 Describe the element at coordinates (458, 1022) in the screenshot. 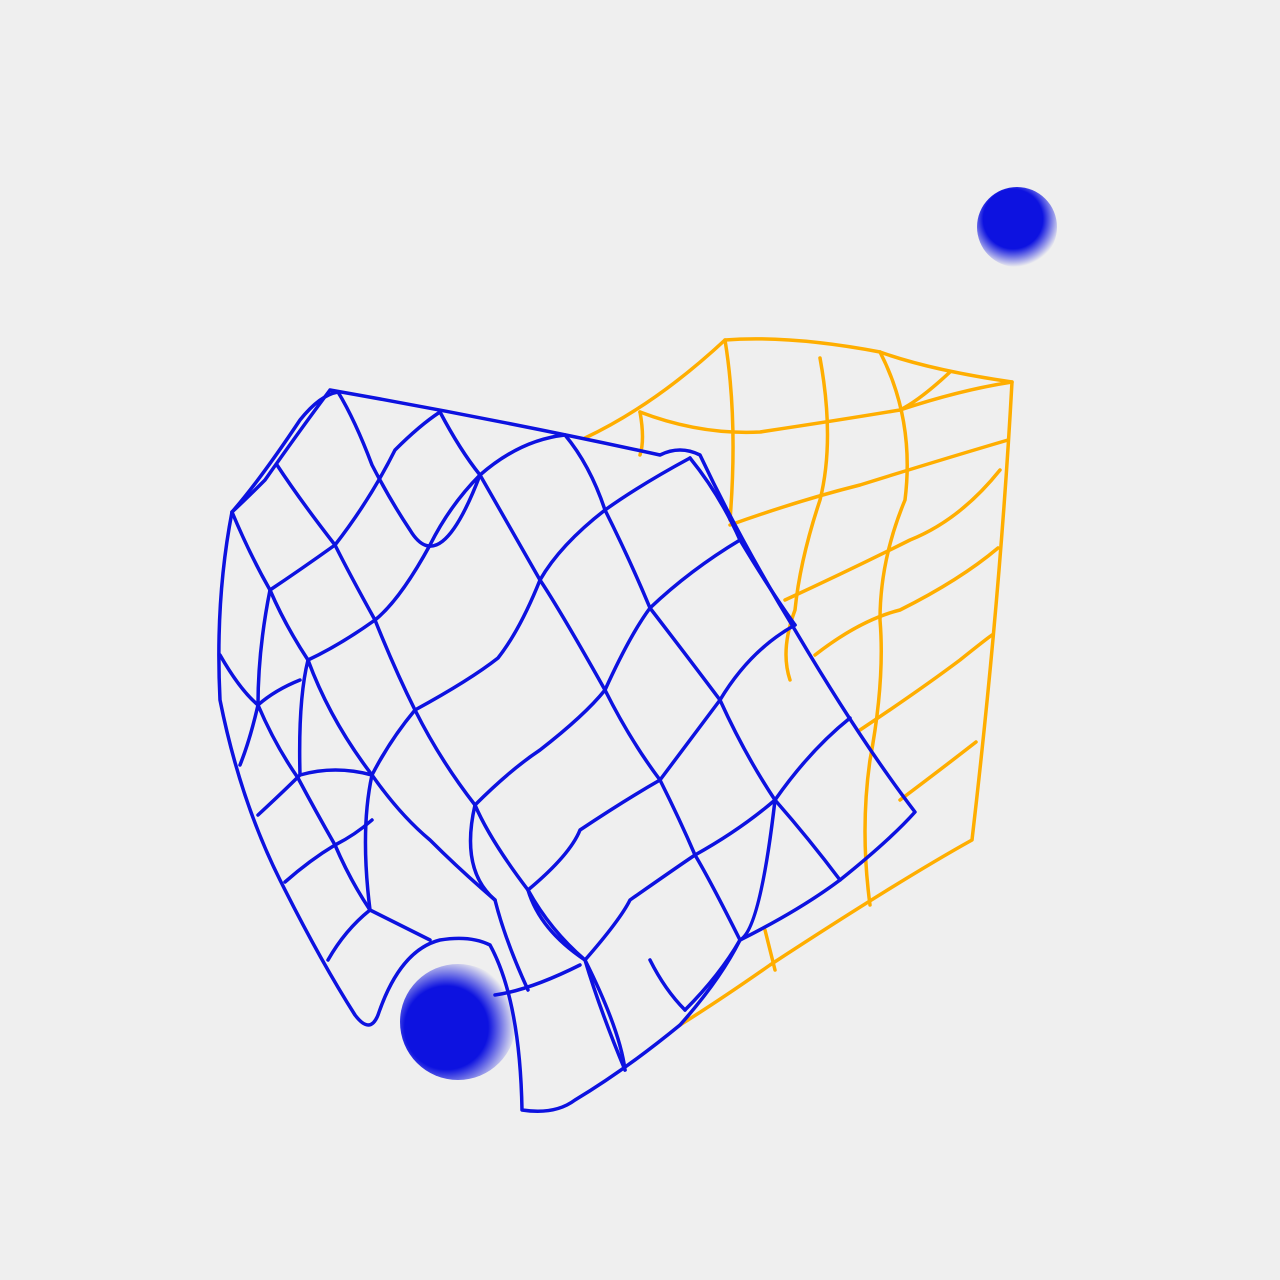

I see `blue-sphere-bottom` at that location.